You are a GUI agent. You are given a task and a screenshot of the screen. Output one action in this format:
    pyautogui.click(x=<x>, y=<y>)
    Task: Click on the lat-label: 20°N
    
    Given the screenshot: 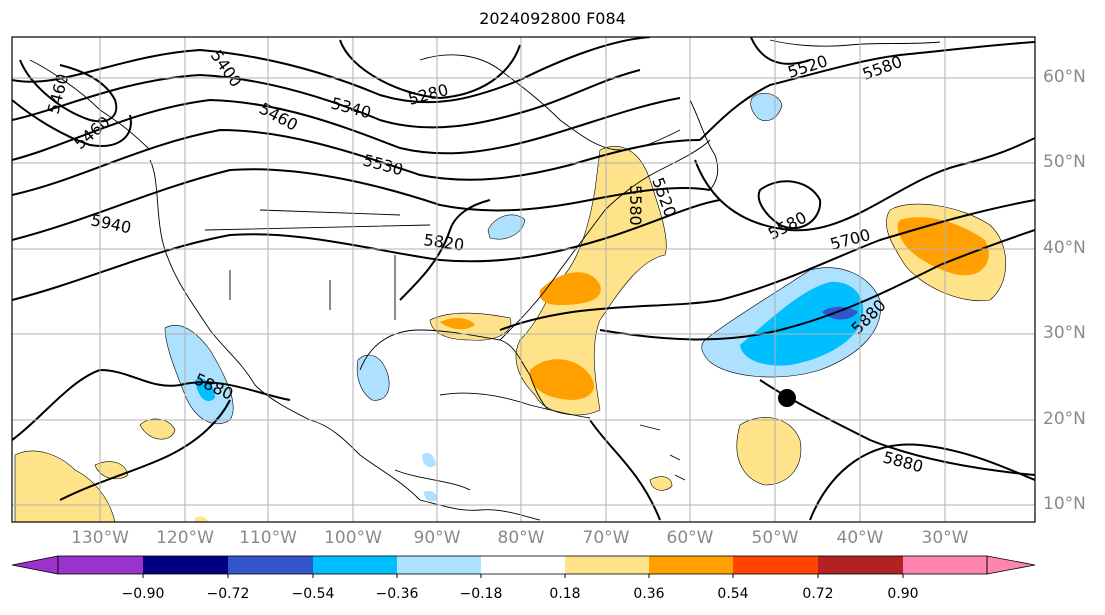 What is the action you would take?
    pyautogui.click(x=1064, y=419)
    